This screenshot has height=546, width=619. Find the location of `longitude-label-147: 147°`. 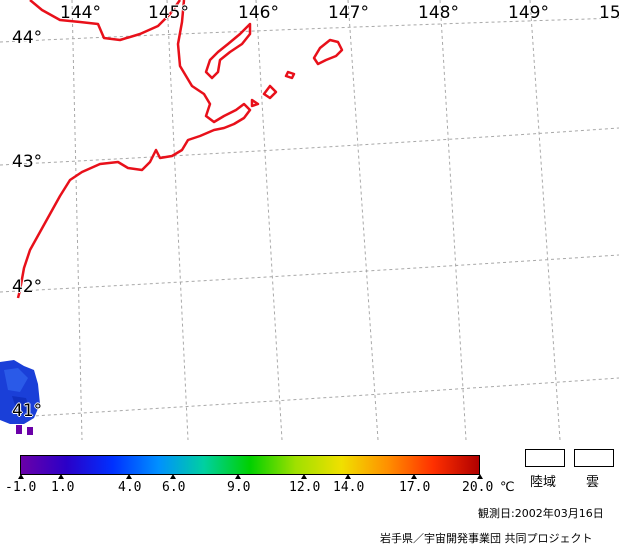

longitude-label-147: 147° is located at coordinates (348, 13).